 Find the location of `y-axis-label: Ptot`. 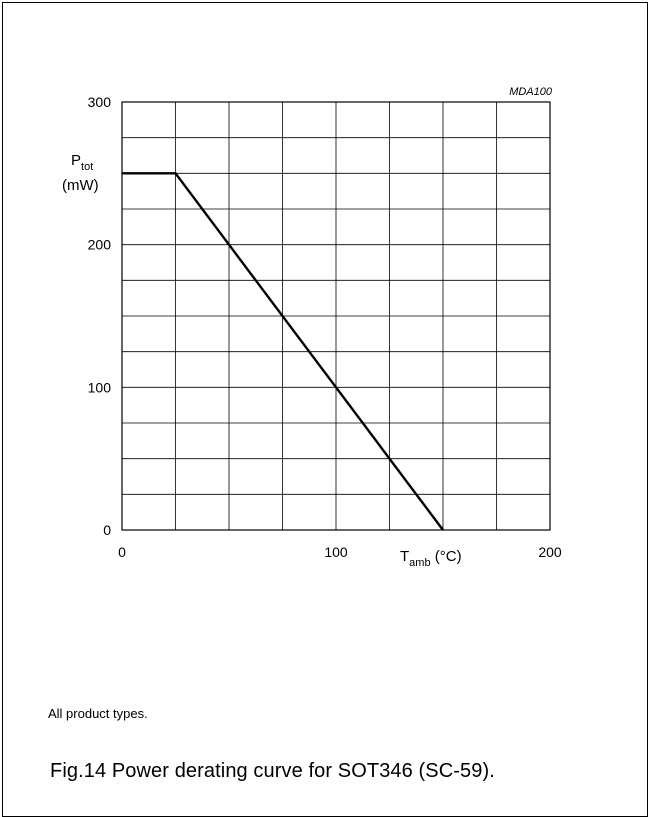

y-axis-label: Ptot is located at coordinates (82, 162).